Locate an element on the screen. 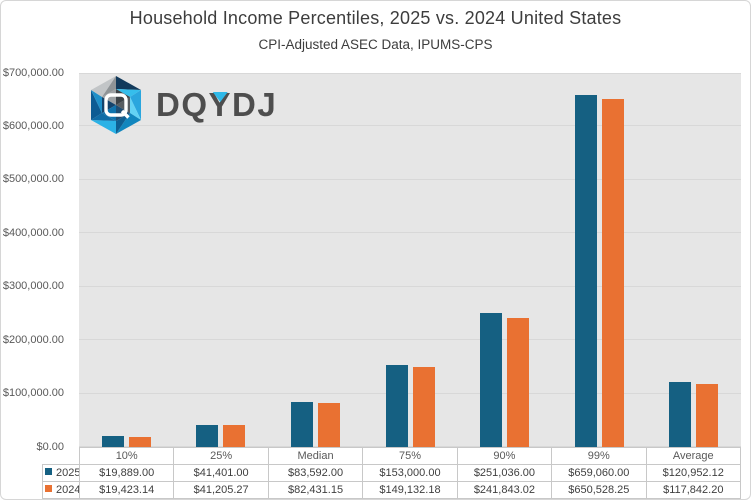  value-2025-25%: $41,401.00 is located at coordinates (221, 473).